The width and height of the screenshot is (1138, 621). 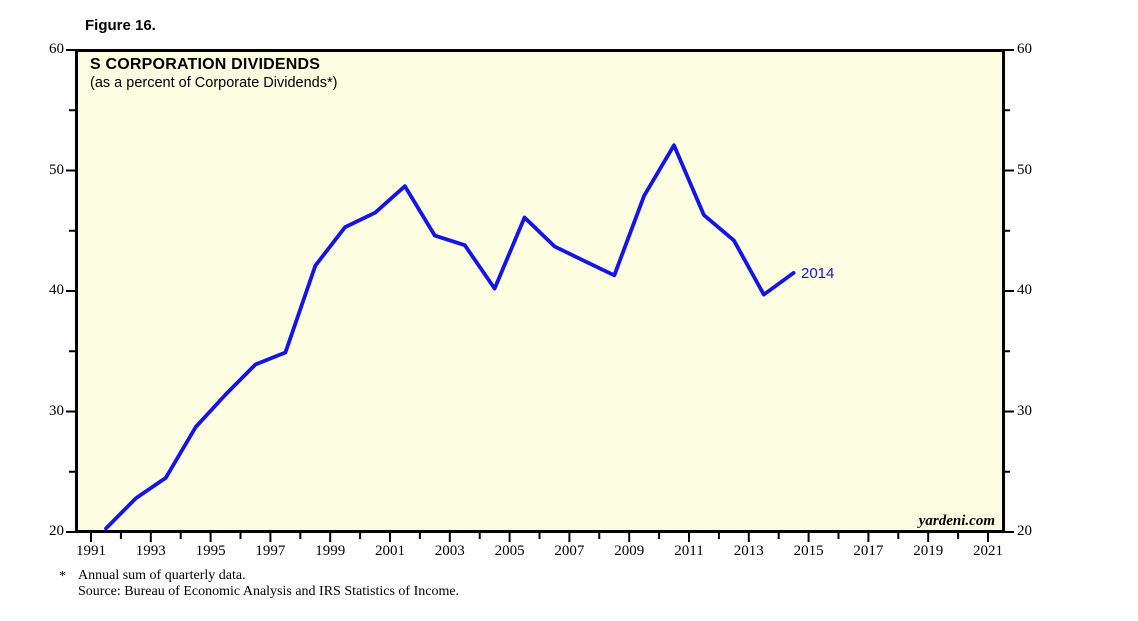 I want to click on x-axis-tick-label: 2021, so click(x=988, y=551).